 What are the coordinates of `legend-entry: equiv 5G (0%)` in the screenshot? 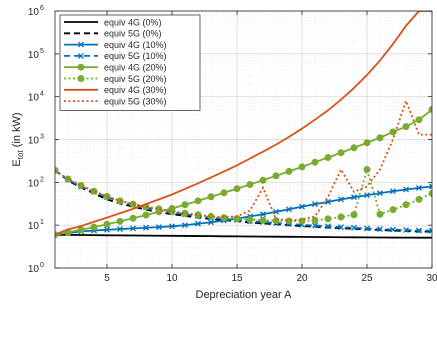 It's located at (113, 34).